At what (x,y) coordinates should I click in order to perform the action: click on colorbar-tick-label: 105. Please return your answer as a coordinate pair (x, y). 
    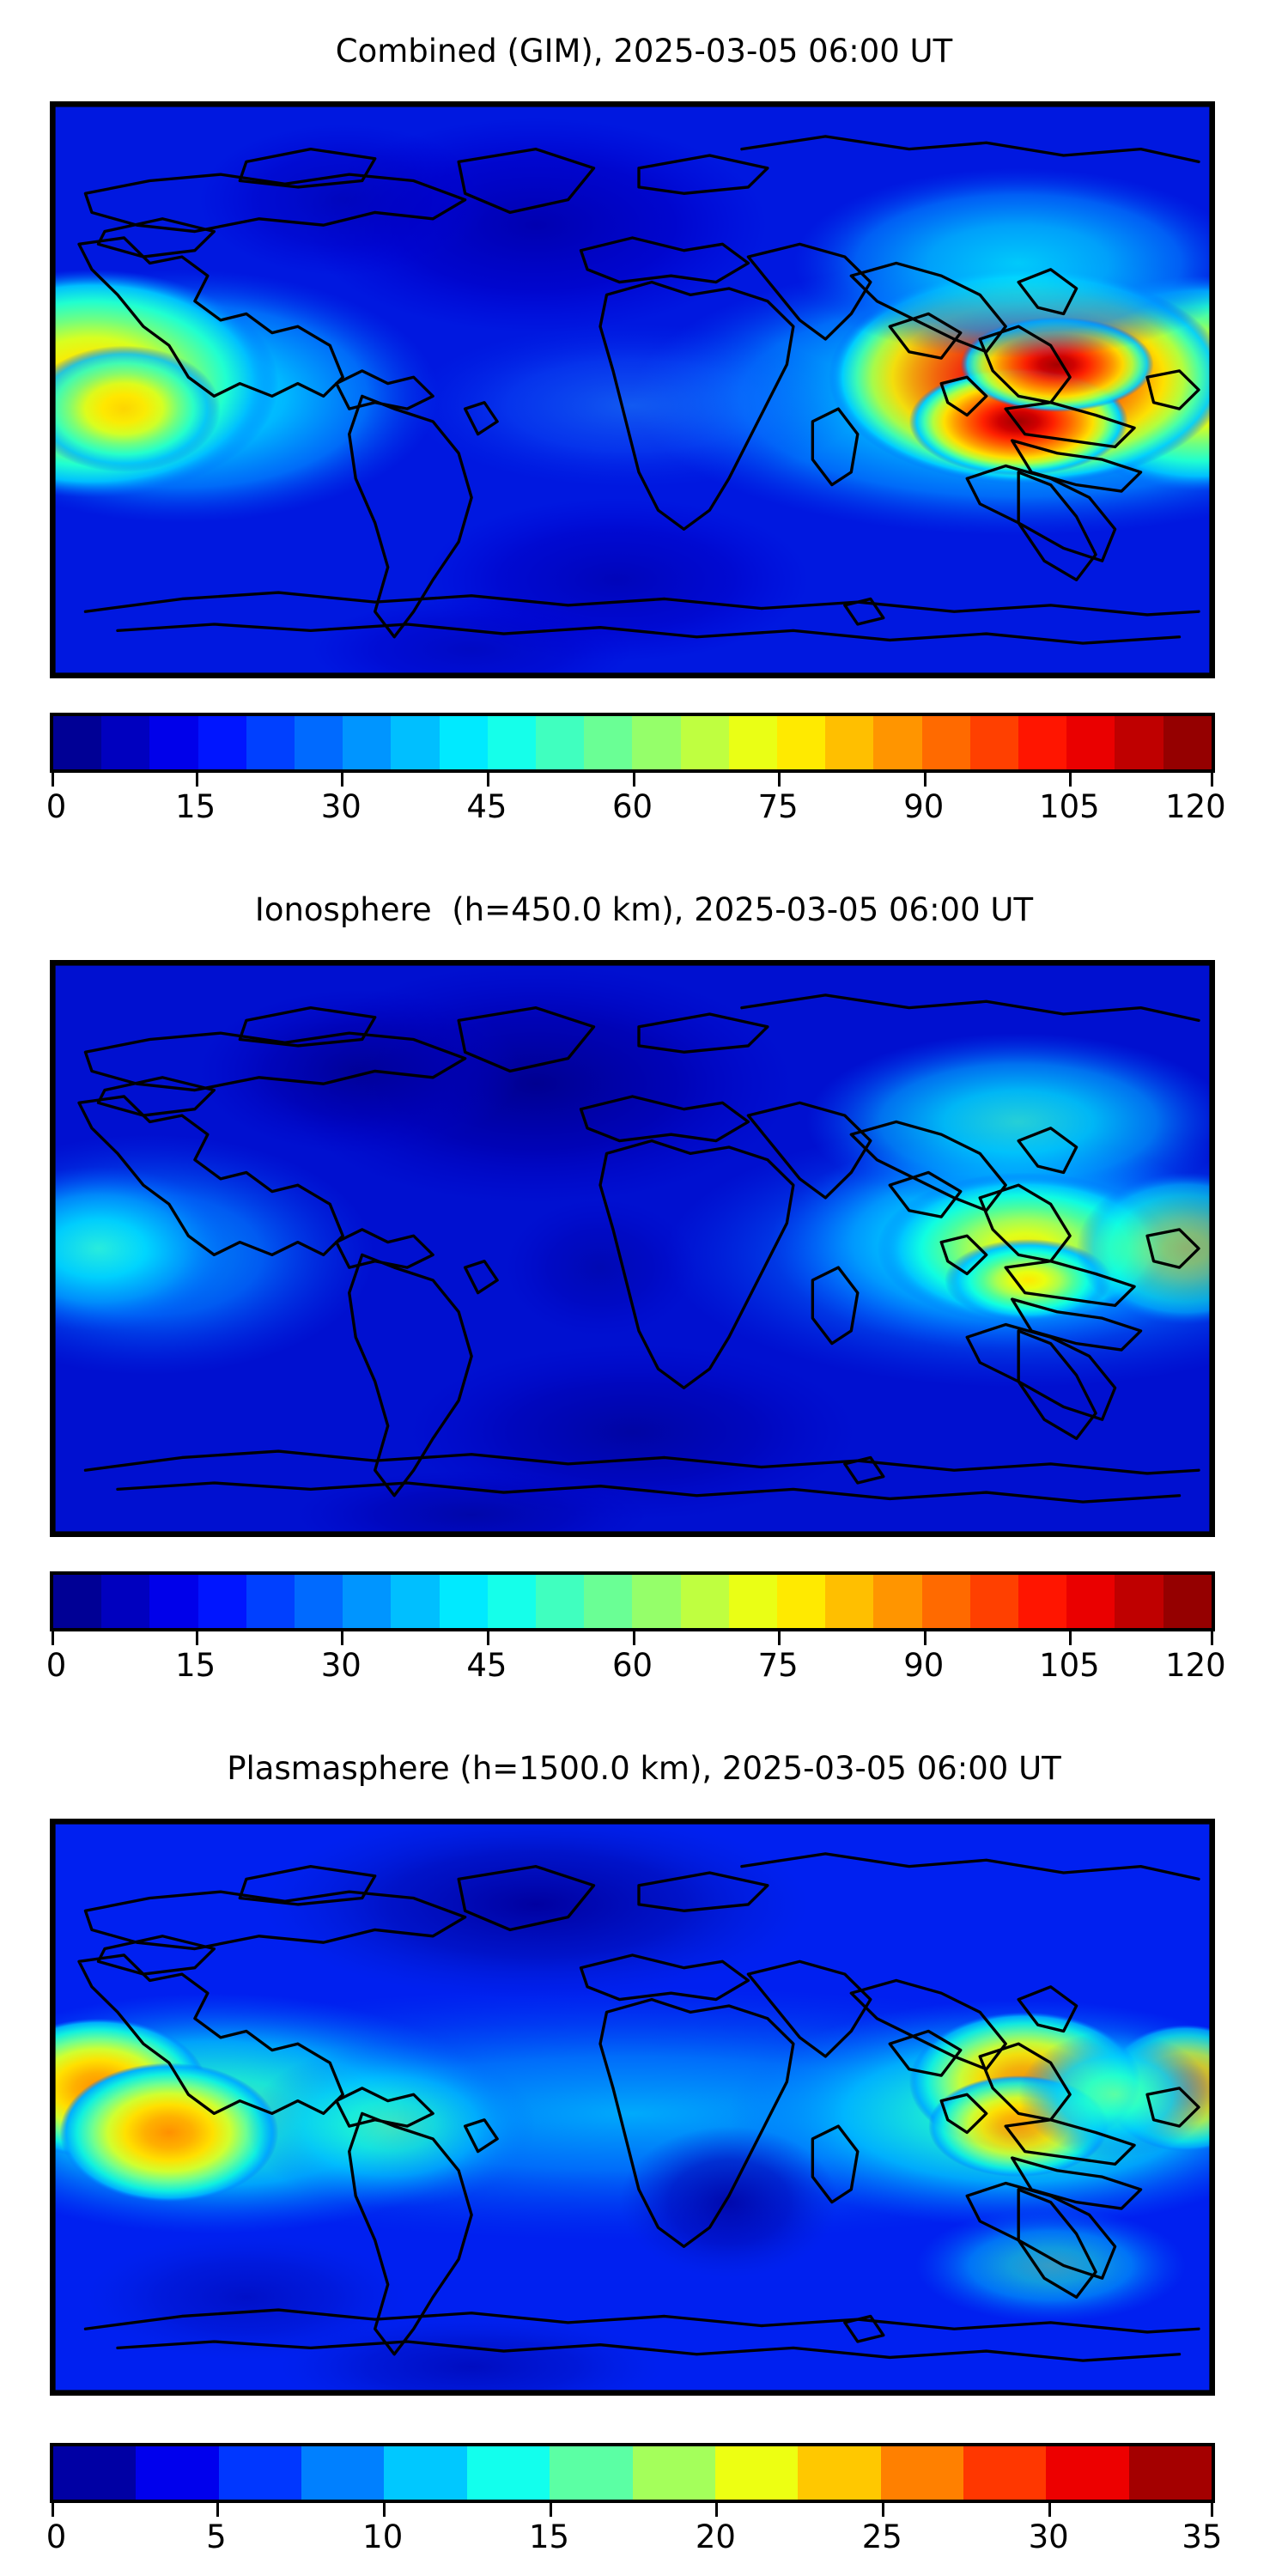
    Looking at the image, I should click on (1069, 806).